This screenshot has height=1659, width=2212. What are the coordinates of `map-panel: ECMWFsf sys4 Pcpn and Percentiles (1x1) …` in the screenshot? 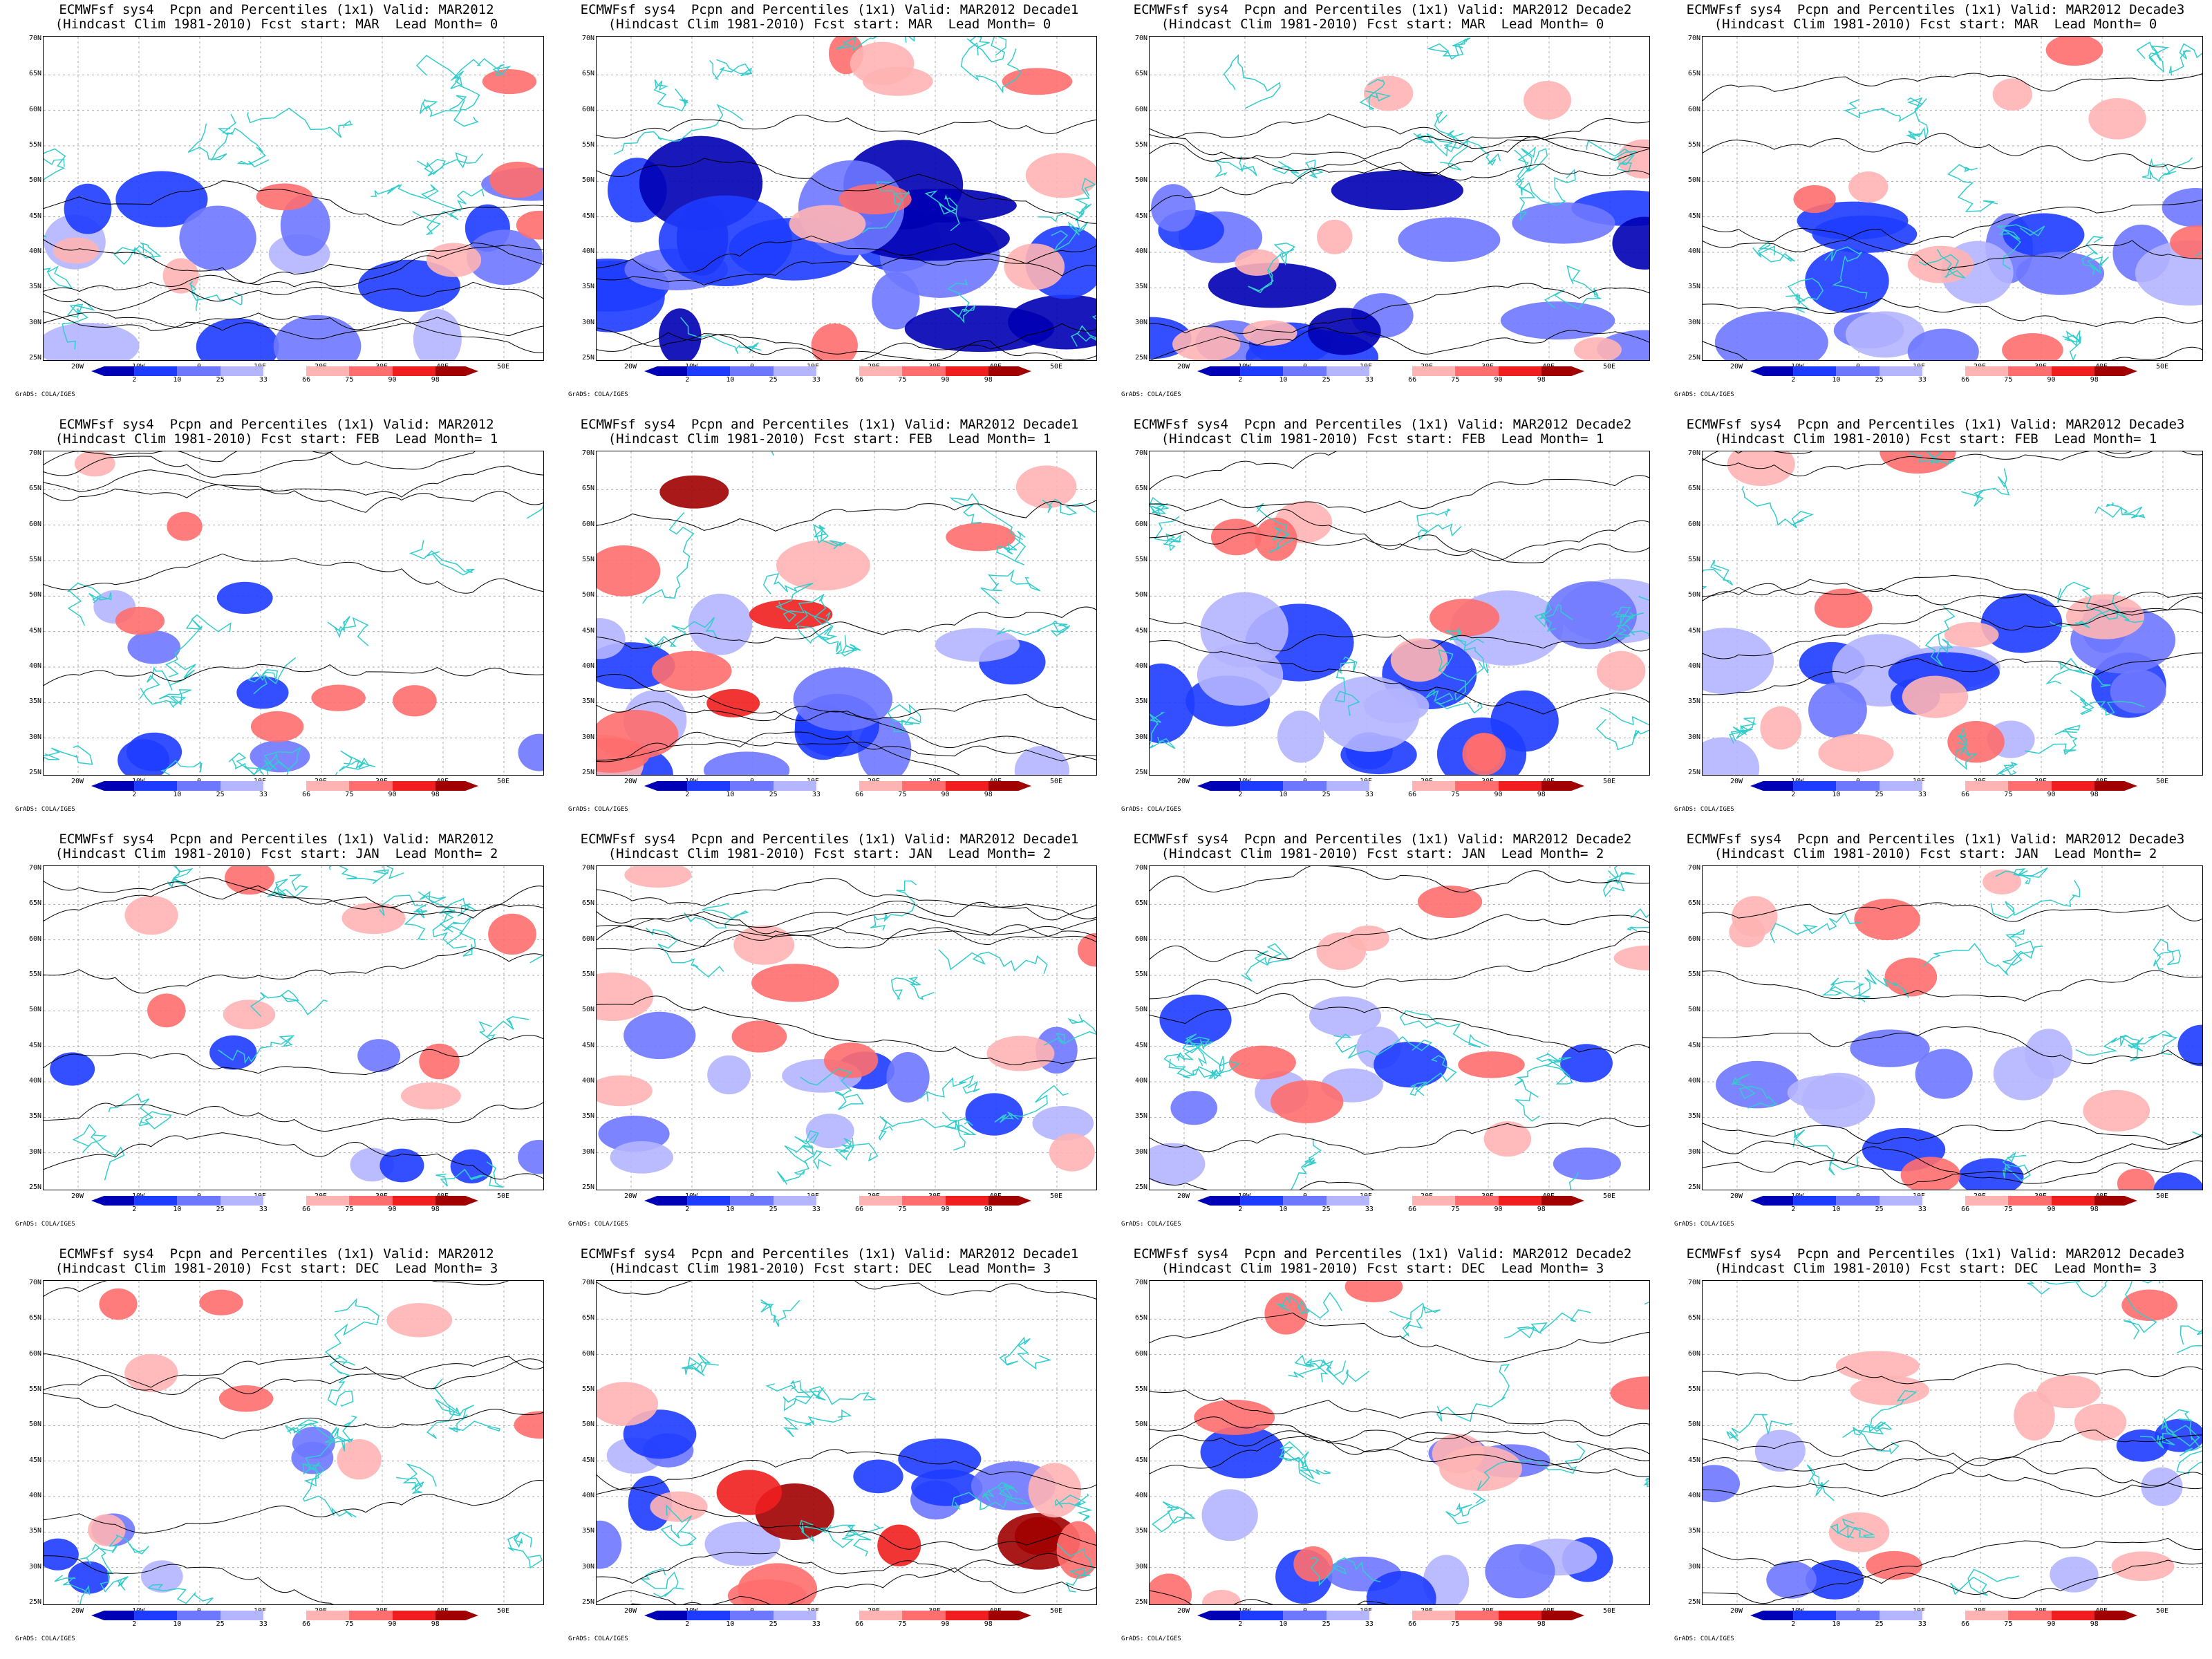 It's located at (829, 1035).